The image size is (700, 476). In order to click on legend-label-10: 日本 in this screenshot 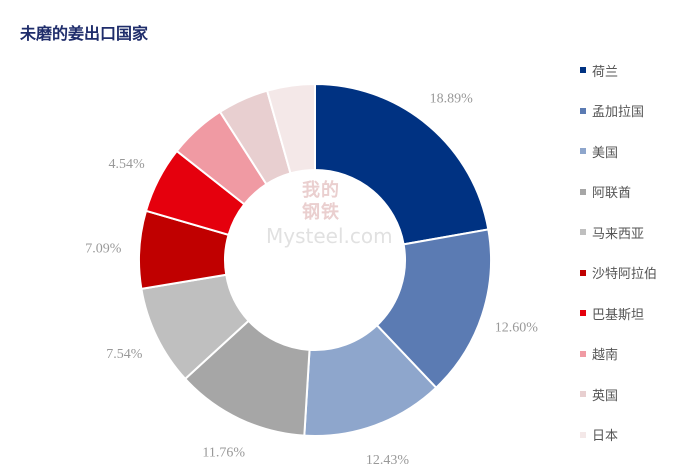, I will do `click(605, 437)`.